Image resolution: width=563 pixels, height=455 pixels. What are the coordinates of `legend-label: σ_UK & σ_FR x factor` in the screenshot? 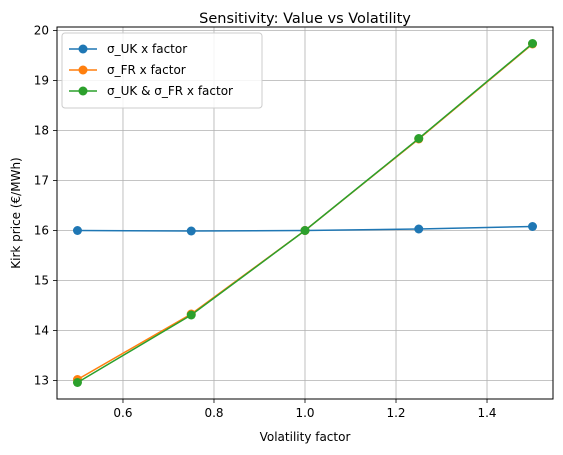 It's located at (170, 91).